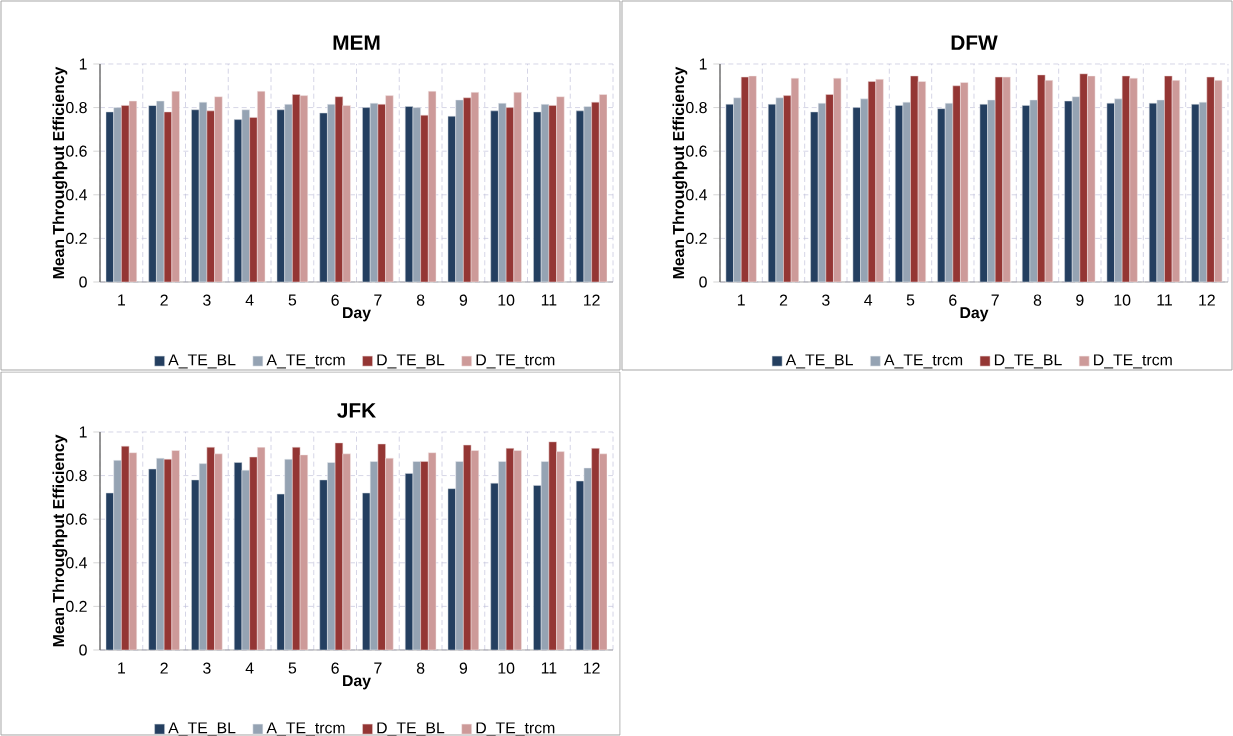  I want to click on x-tick-label: 1, so click(121, 668).